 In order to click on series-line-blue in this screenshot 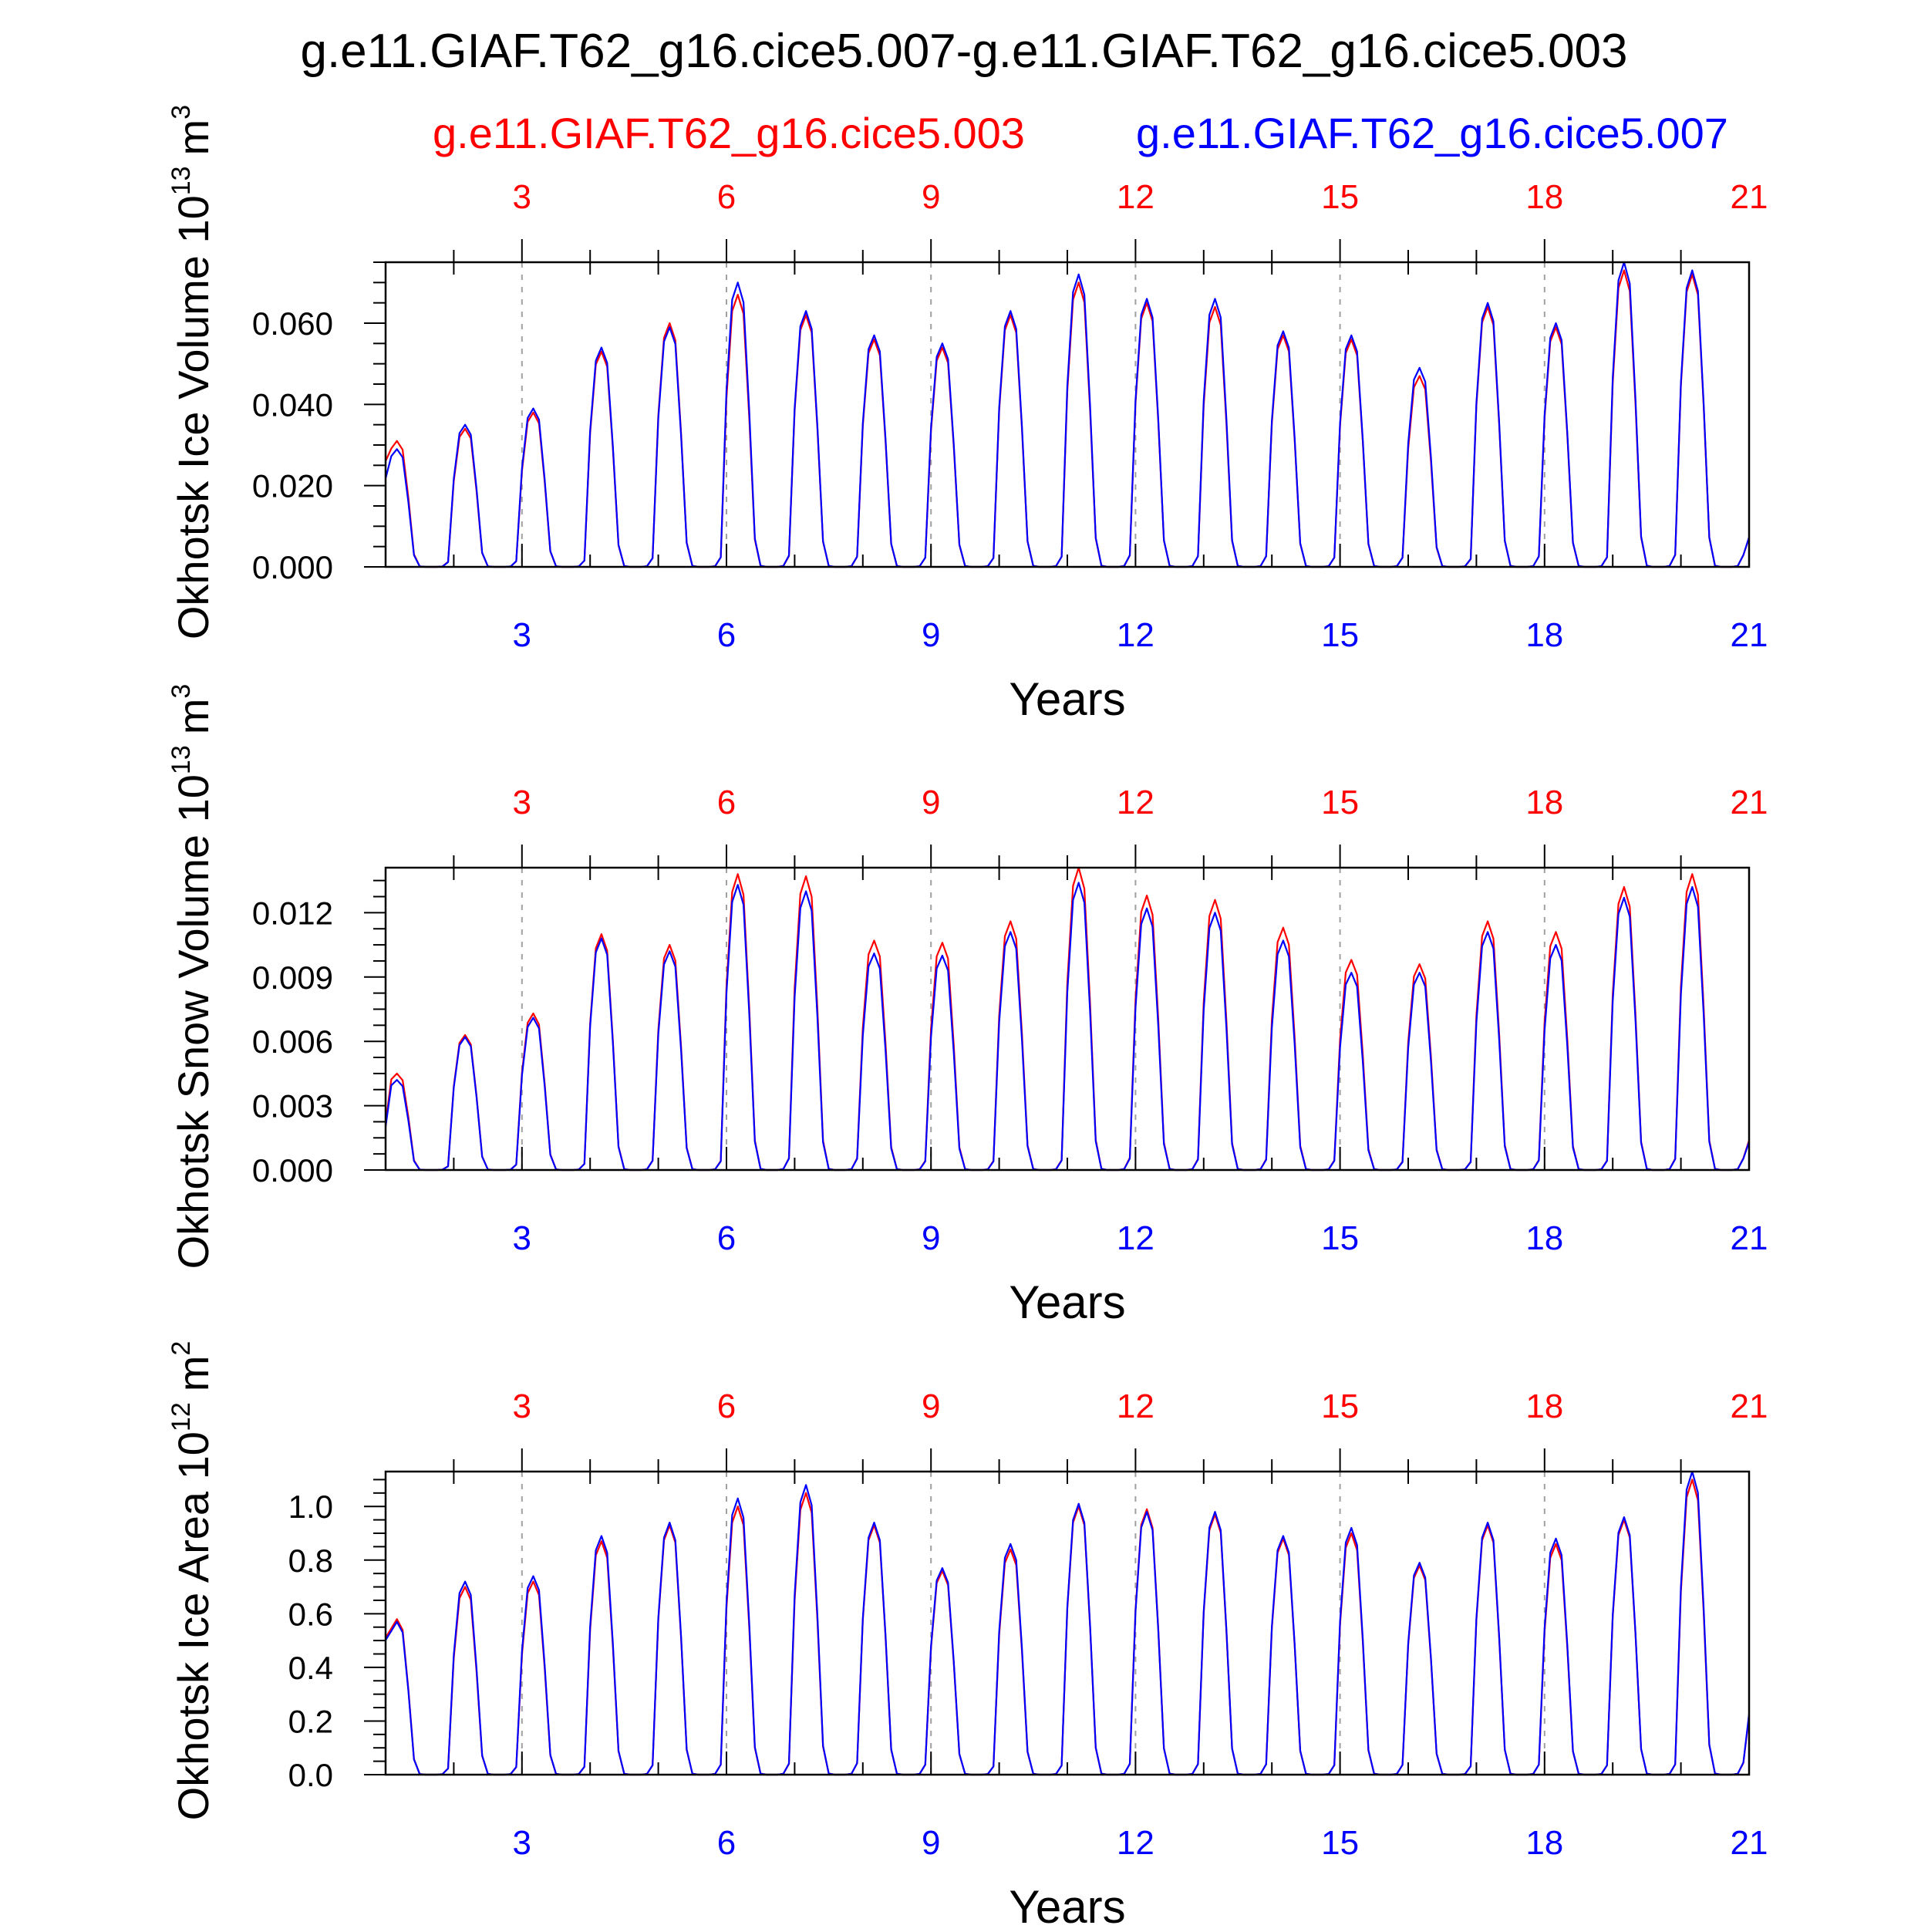, I will do `click(1068, 1623)`.